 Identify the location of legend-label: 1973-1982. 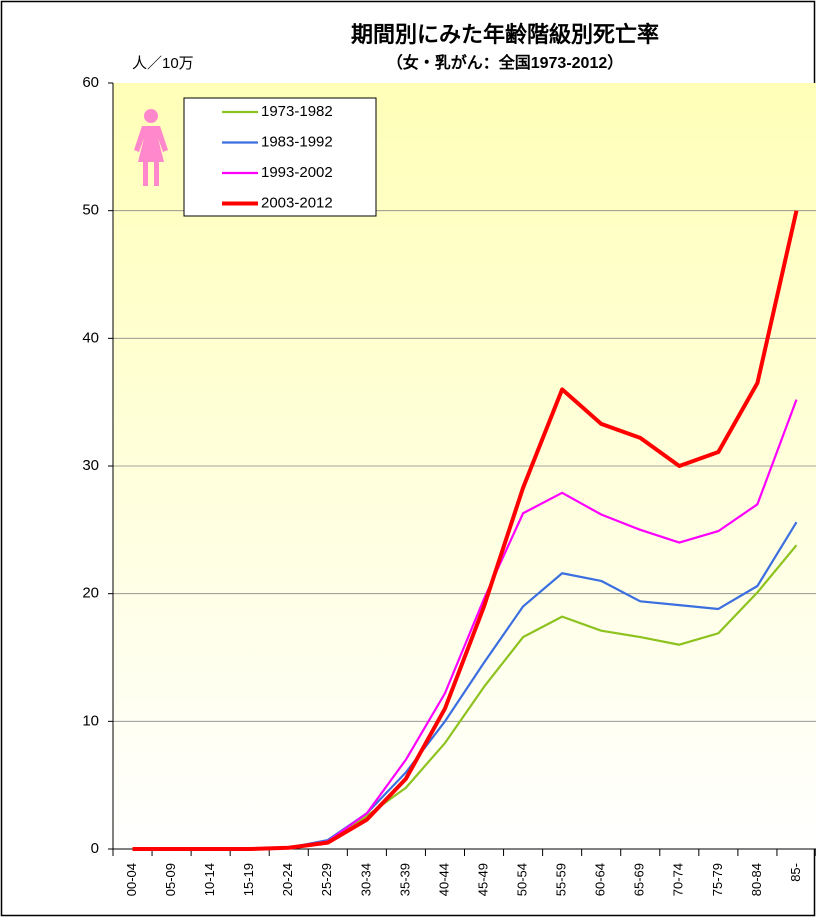
(297, 111).